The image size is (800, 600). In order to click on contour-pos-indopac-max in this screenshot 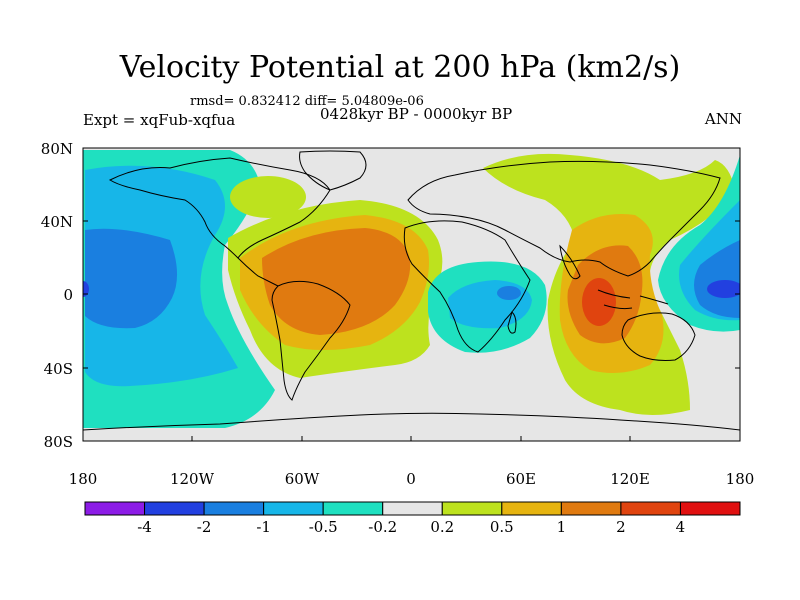, I will do `click(599, 302)`.